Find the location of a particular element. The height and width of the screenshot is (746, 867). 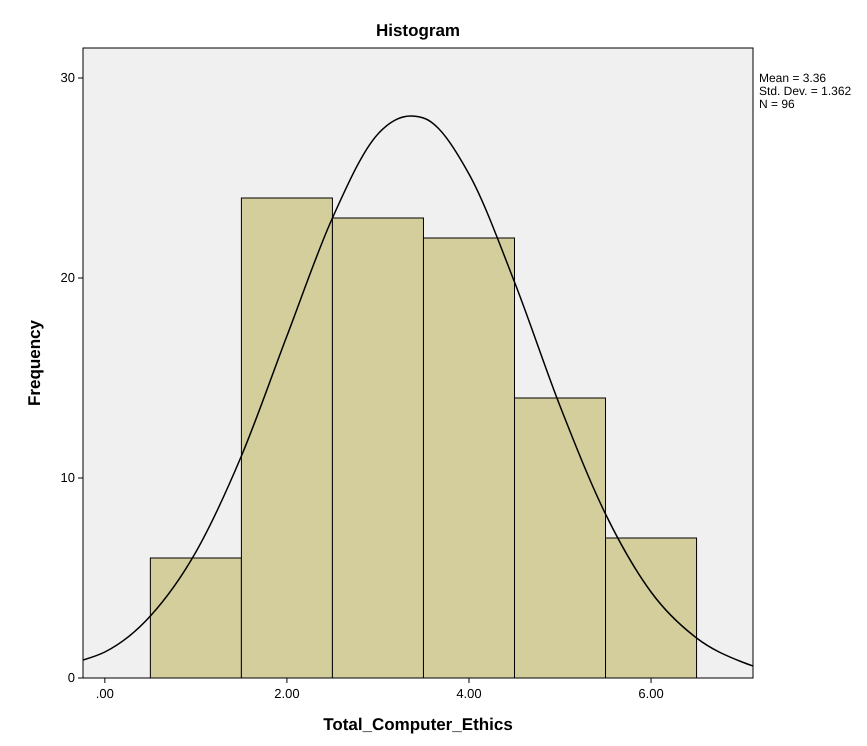

x-axis-title: Total_Computer_Ethics is located at coordinates (418, 724).